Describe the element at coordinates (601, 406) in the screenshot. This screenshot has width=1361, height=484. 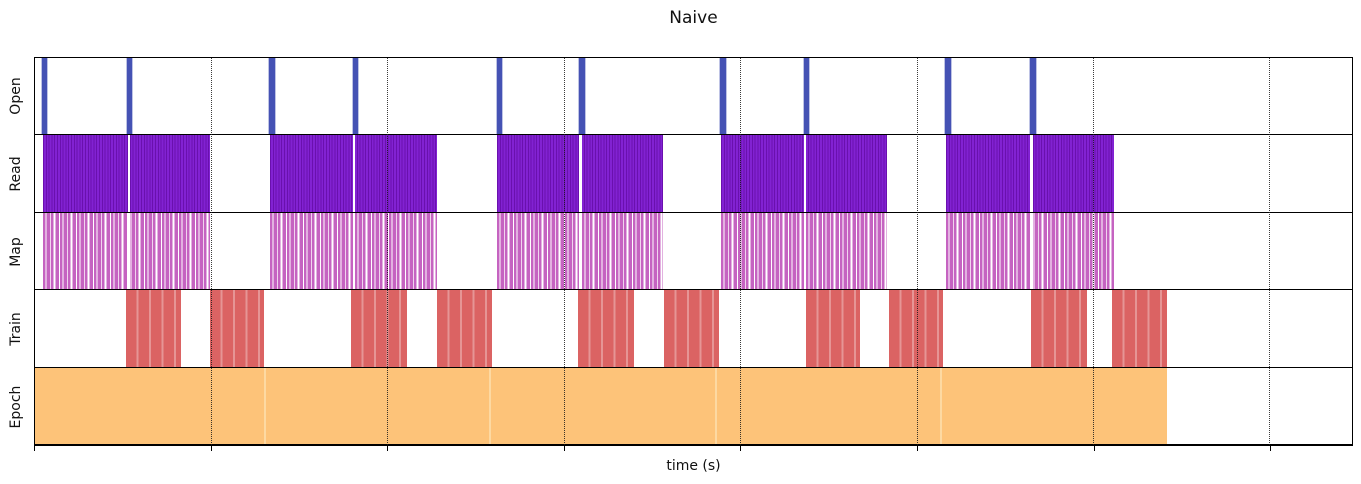
I see `epoch-bar` at that location.